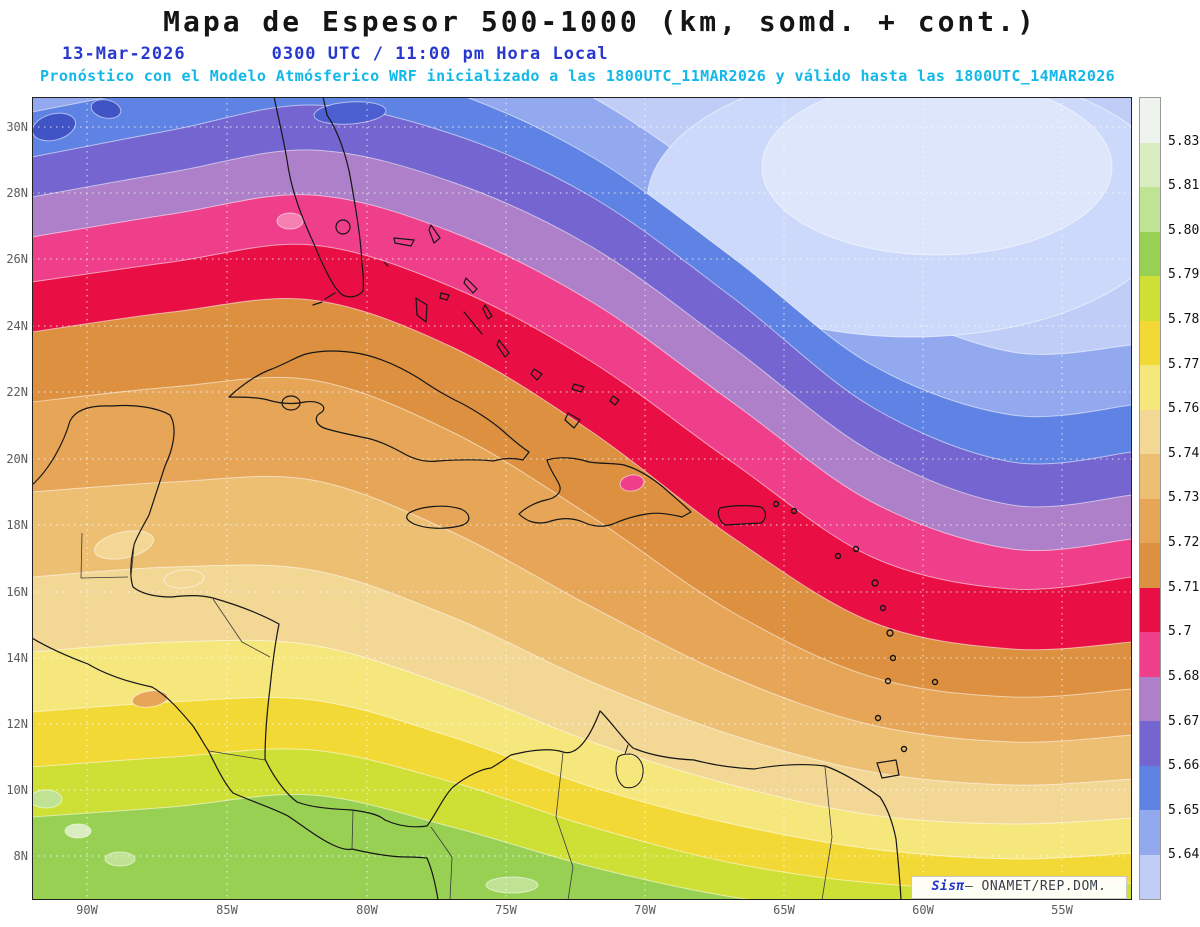 This screenshot has height=927, width=1200. What do you see at coordinates (1184, 408) in the screenshot?
I see `colorbar-label: 5.76` at bounding box center [1184, 408].